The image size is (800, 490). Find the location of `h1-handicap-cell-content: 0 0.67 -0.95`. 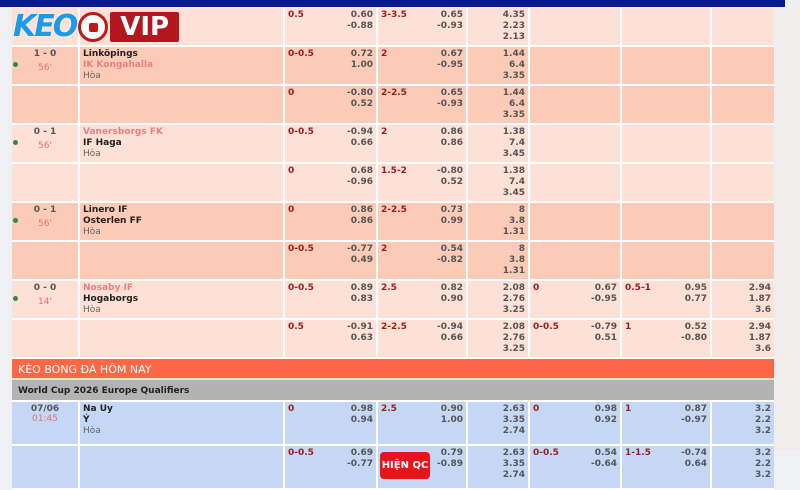

h1-handicap-cell-content: 0 0.67 -0.95 is located at coordinates (575, 294).